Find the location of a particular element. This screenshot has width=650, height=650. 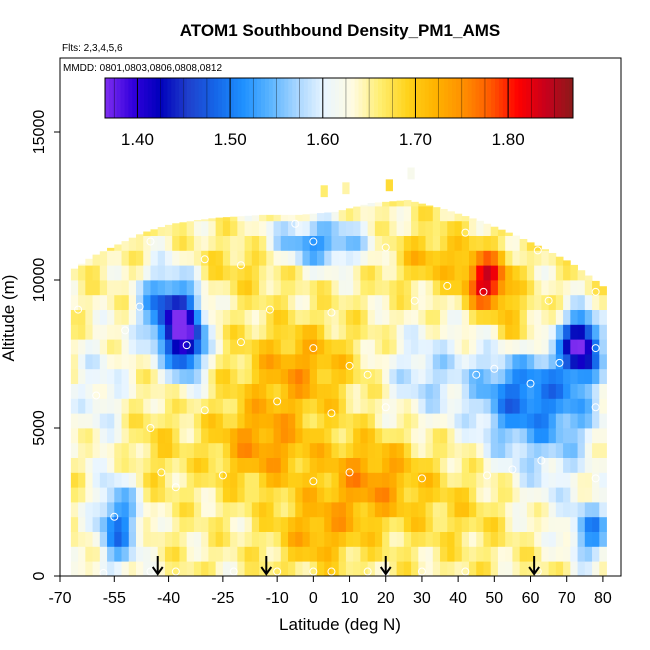

x-tick-label: 70 is located at coordinates (567, 598).